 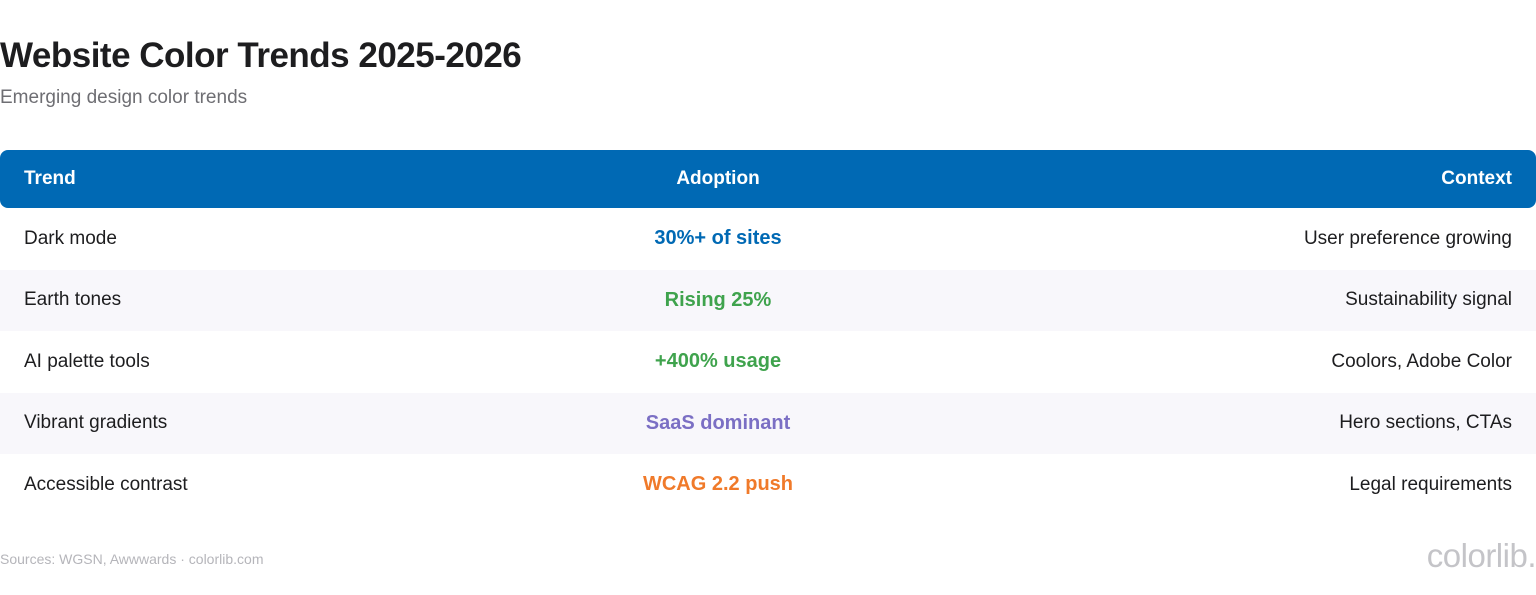 I want to click on adoption-cell: SaaS dominant, so click(x=718, y=422).